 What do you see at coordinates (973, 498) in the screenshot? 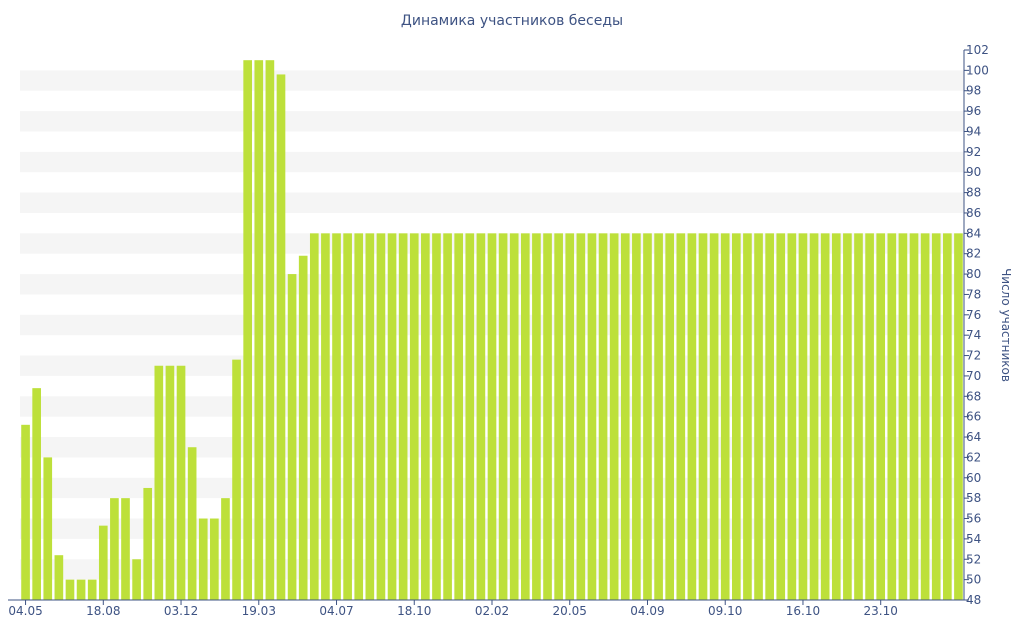
I see `y-tick-label: 58` at bounding box center [973, 498].